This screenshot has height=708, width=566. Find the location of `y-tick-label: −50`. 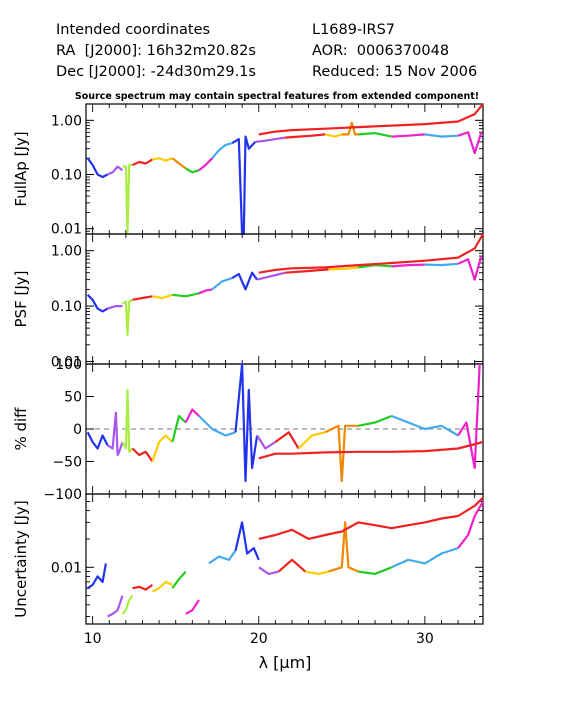

y-tick-label: −50 is located at coordinates (67, 463).